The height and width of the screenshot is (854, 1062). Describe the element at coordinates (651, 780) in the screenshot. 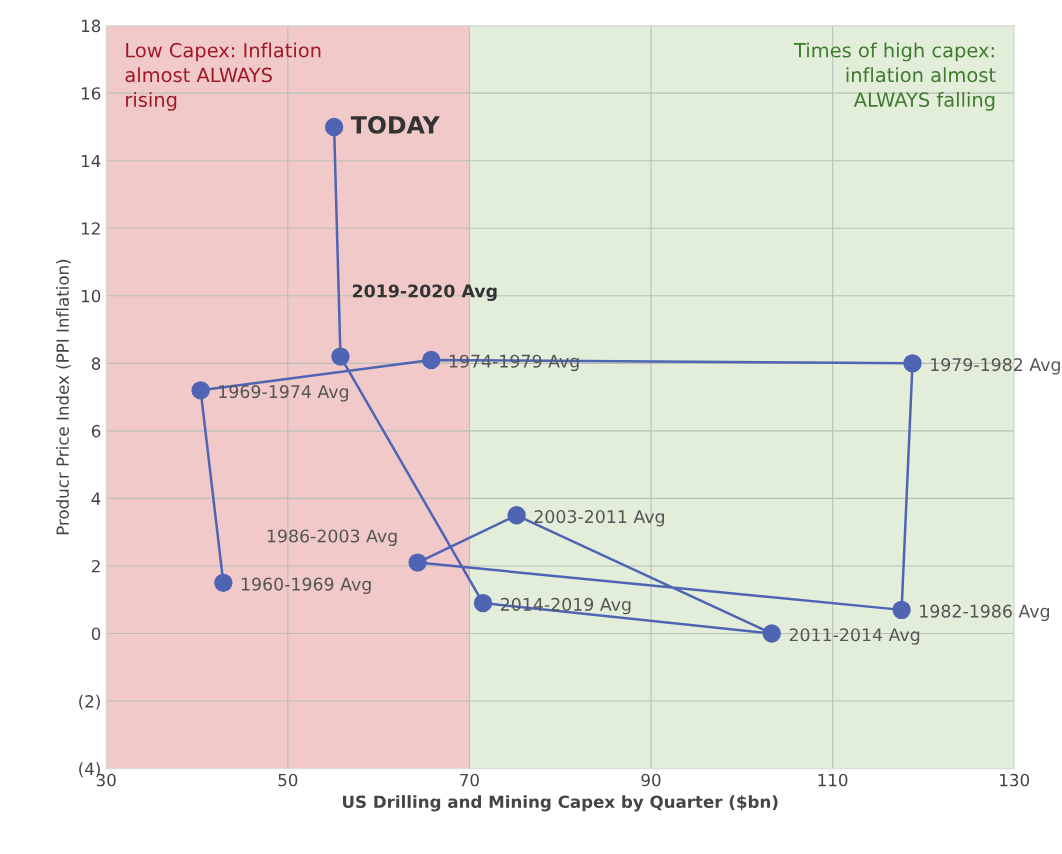

I see `x-tick-label: 90` at that location.